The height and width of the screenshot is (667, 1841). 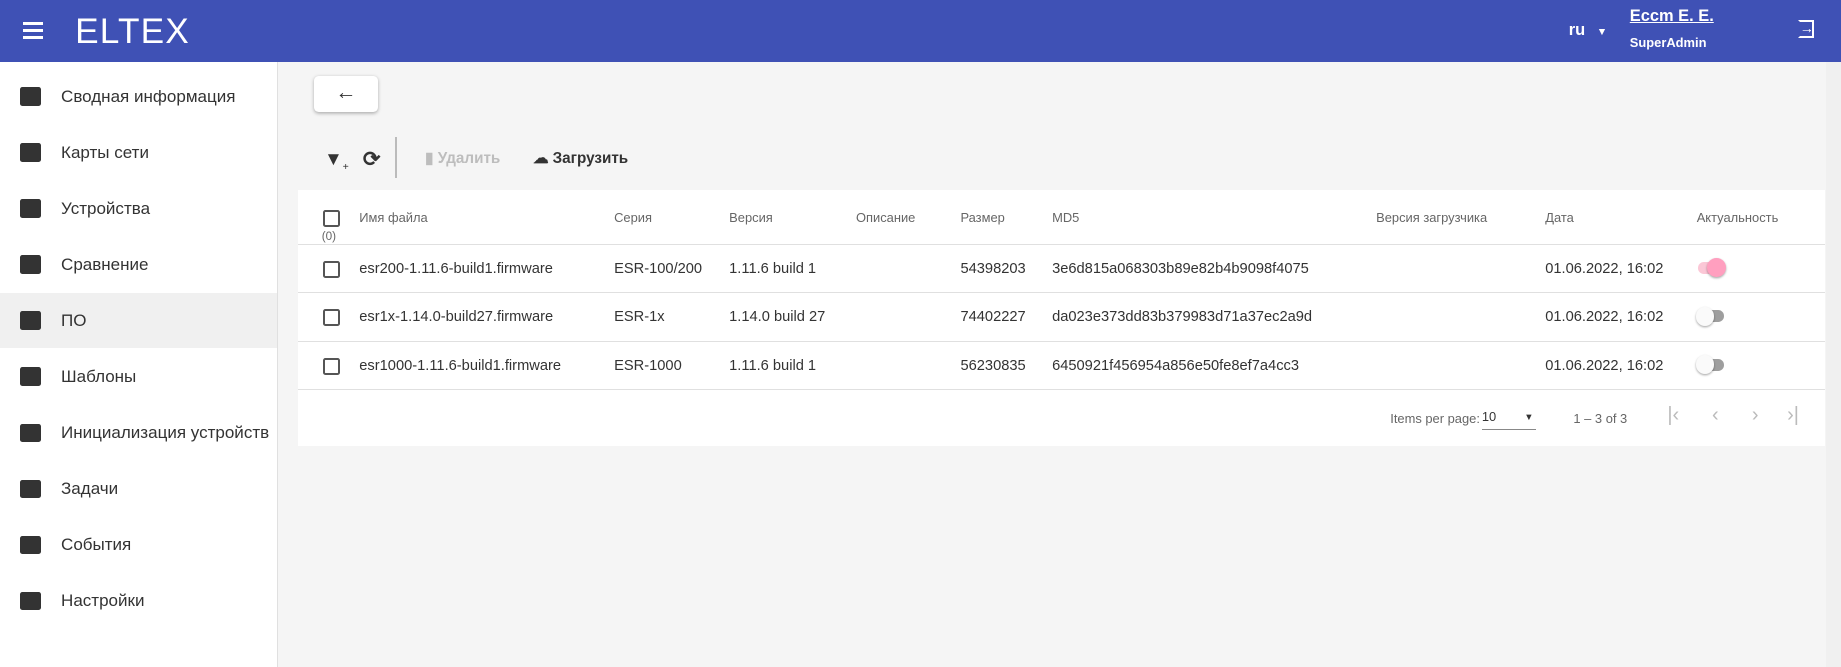 I want to click on items-per-page-label: Items per page:, so click(x=1435, y=418).